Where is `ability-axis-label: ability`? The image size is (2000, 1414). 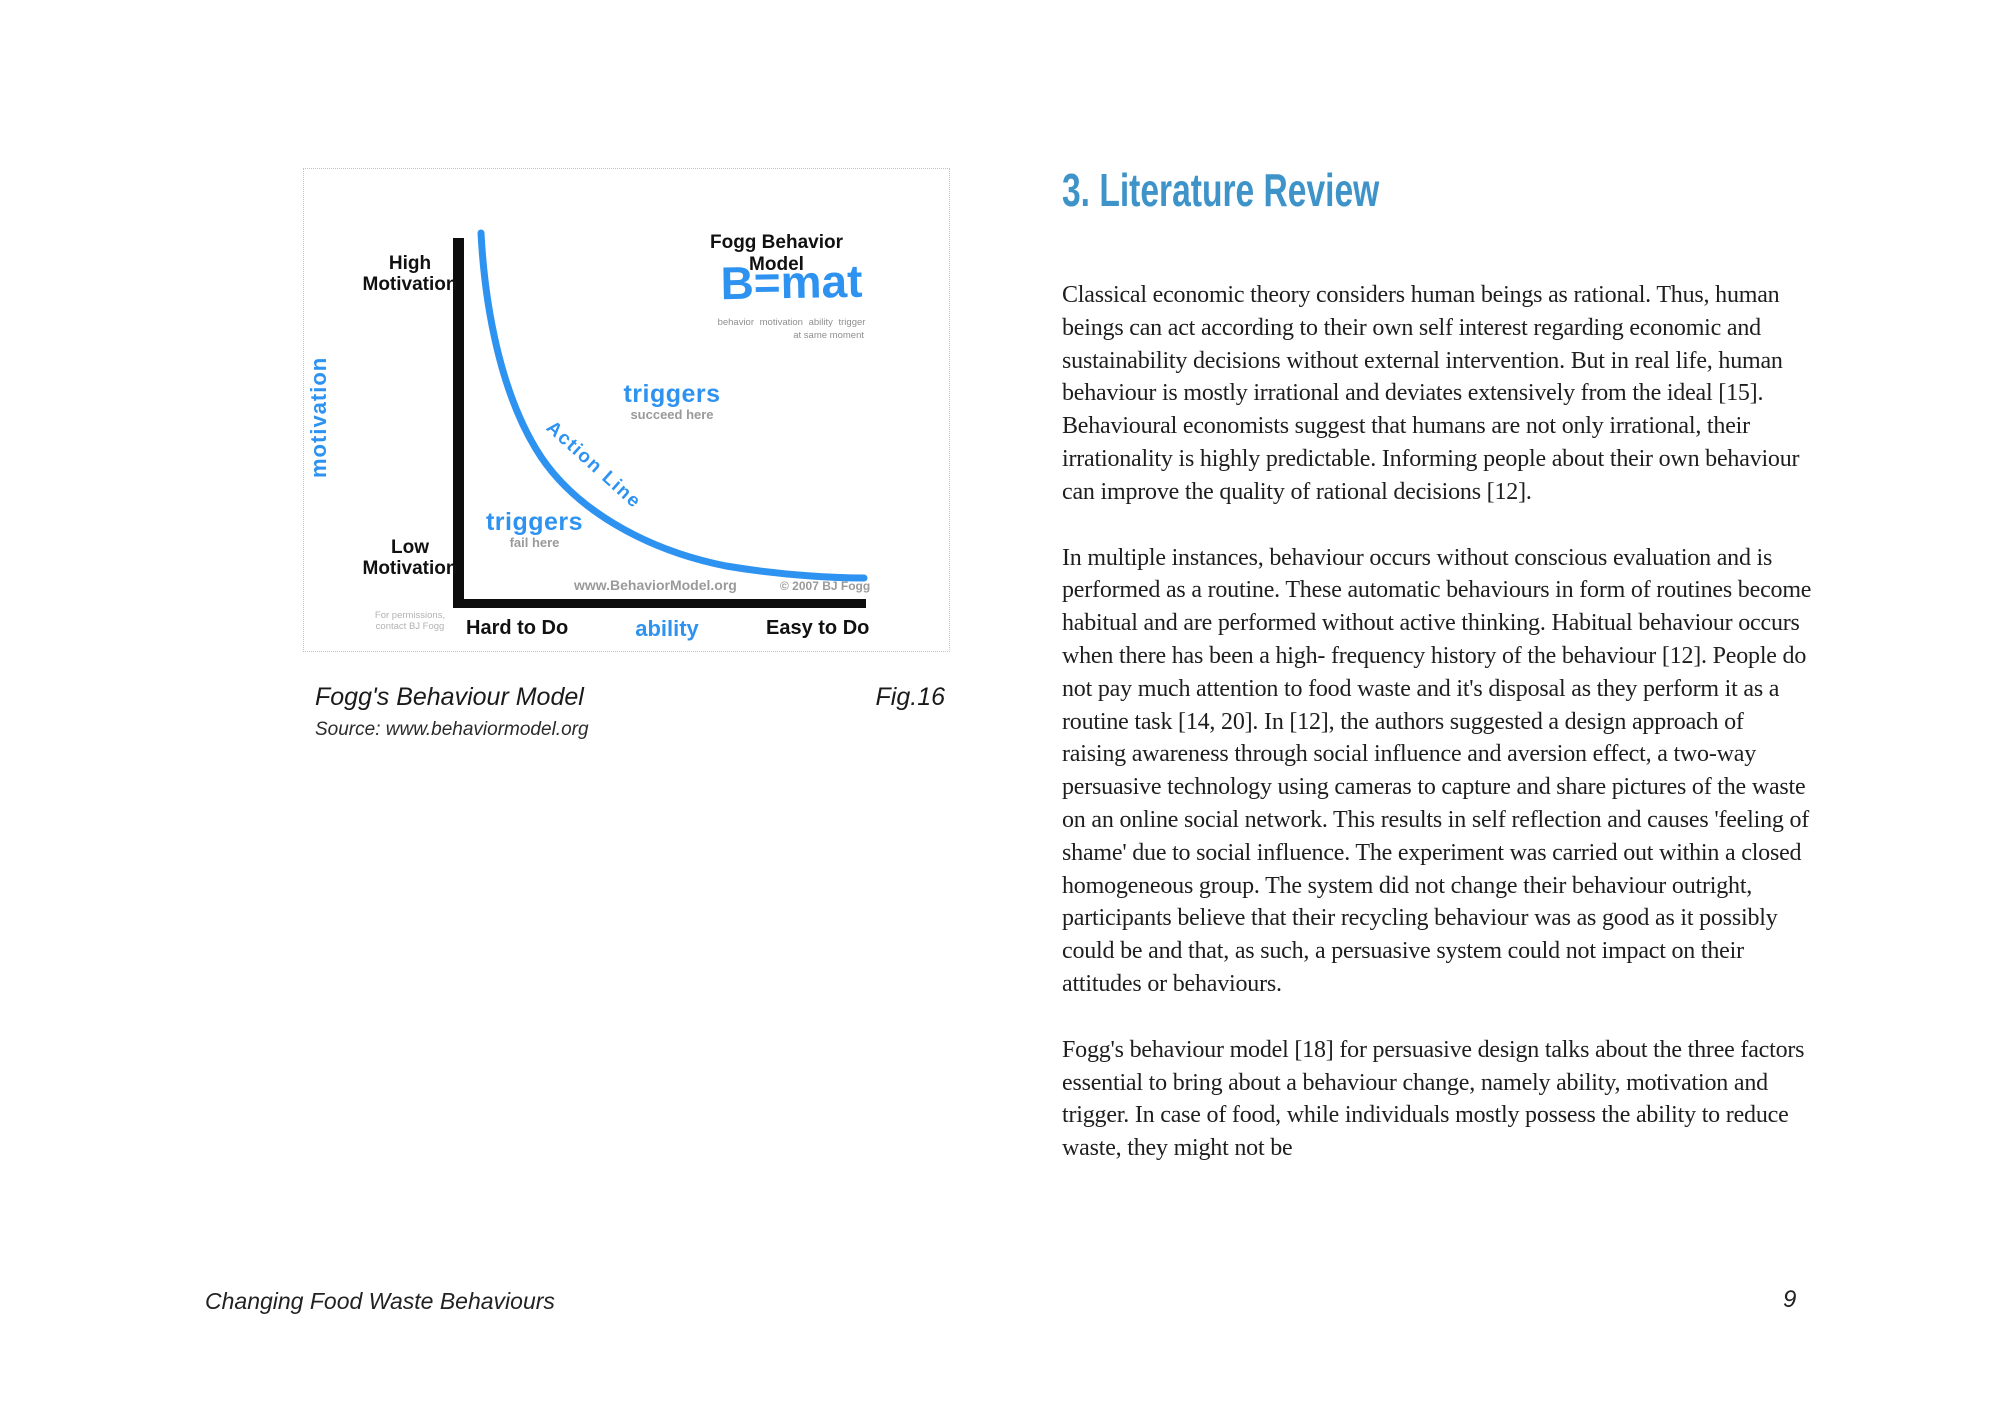
ability-axis-label: ability is located at coordinates (667, 628).